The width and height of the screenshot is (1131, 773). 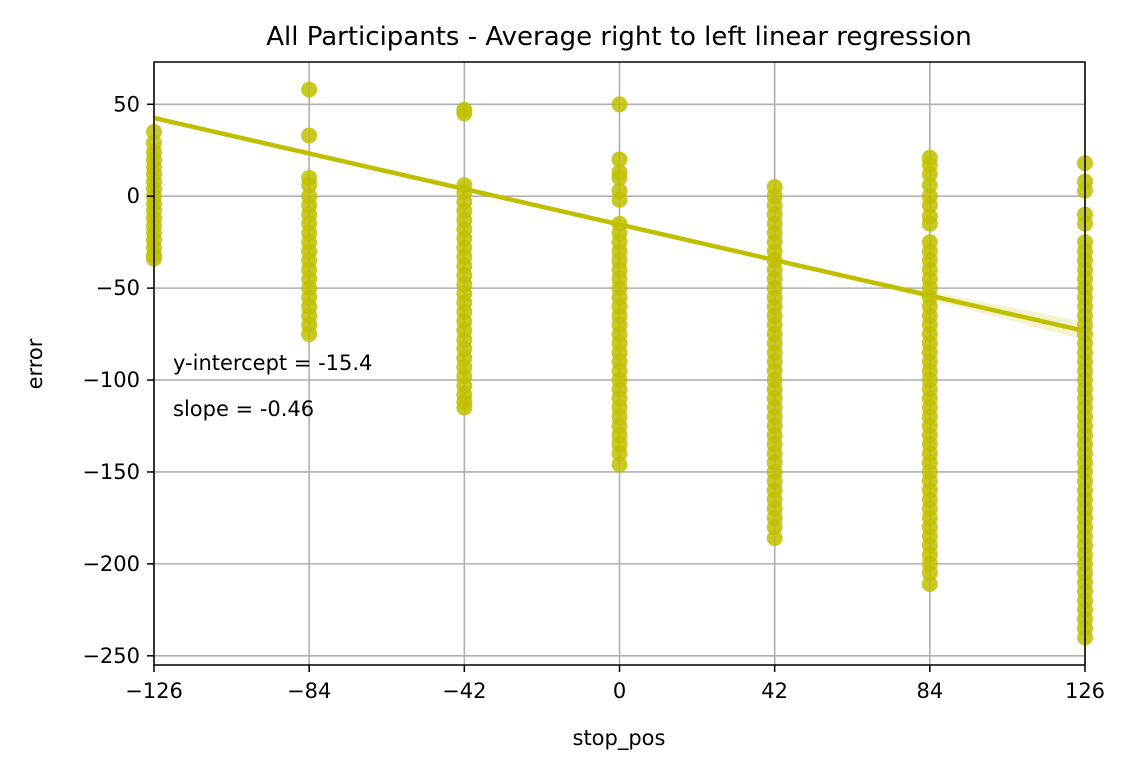 I want to click on x-tick-label: −42, so click(x=464, y=691).